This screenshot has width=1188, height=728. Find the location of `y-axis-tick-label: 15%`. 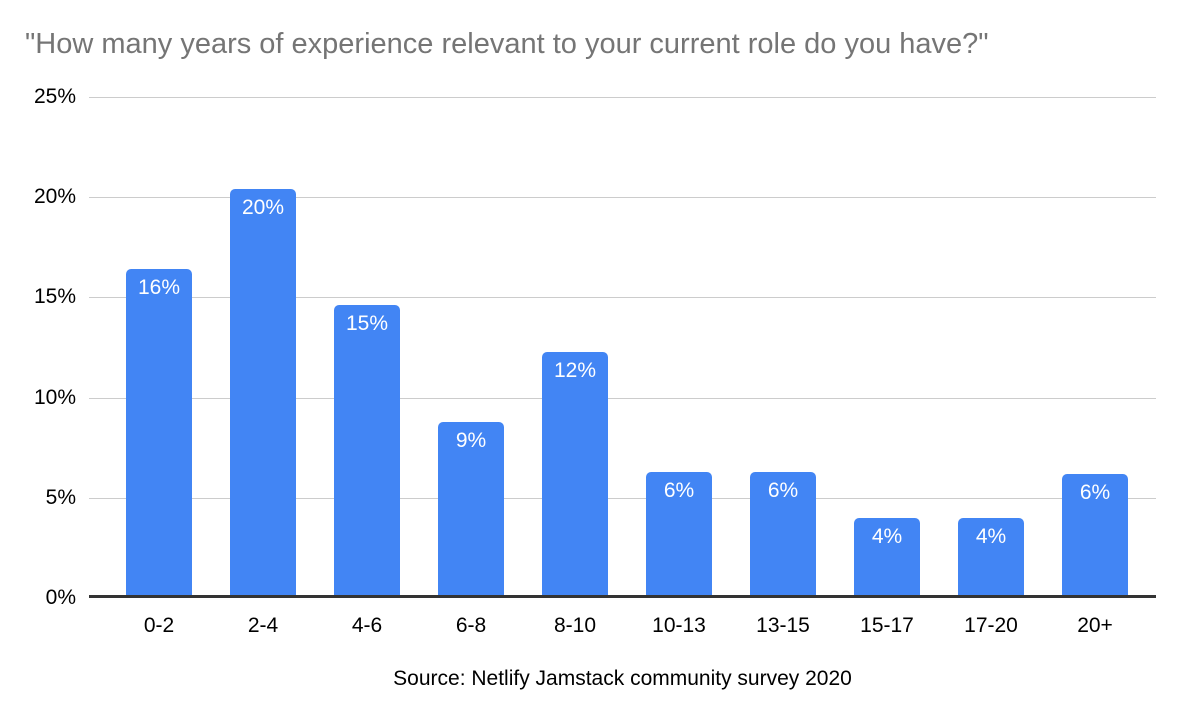

y-axis-tick-label: 15% is located at coordinates (54, 297).